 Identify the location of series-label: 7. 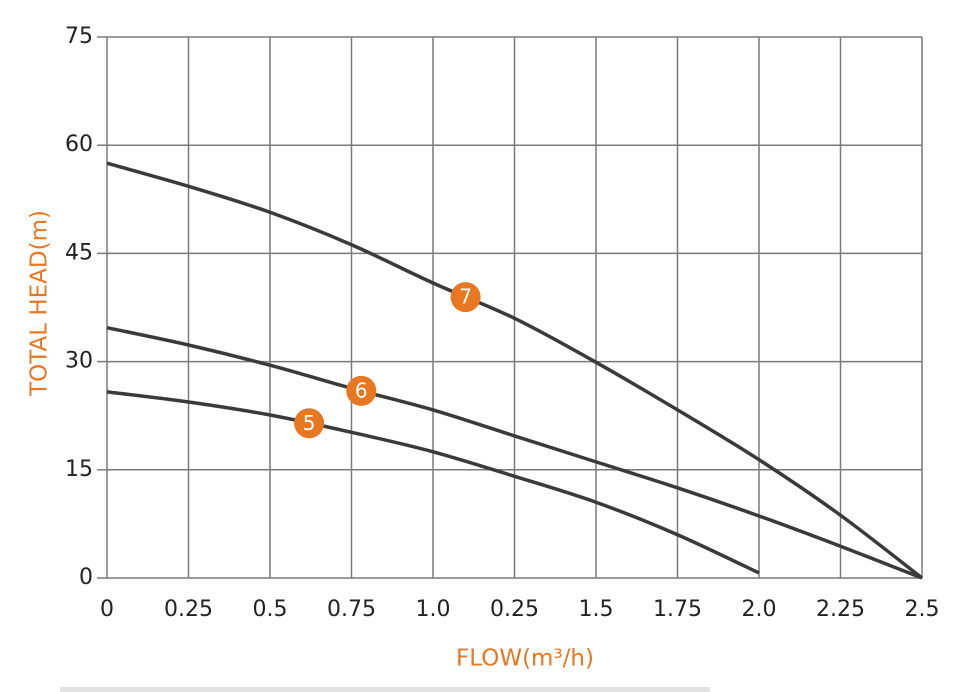
(465, 297).